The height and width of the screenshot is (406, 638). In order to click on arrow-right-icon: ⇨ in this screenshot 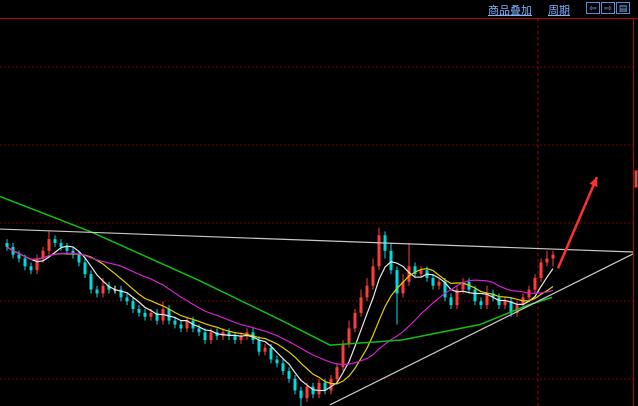, I will do `click(608, 8)`.